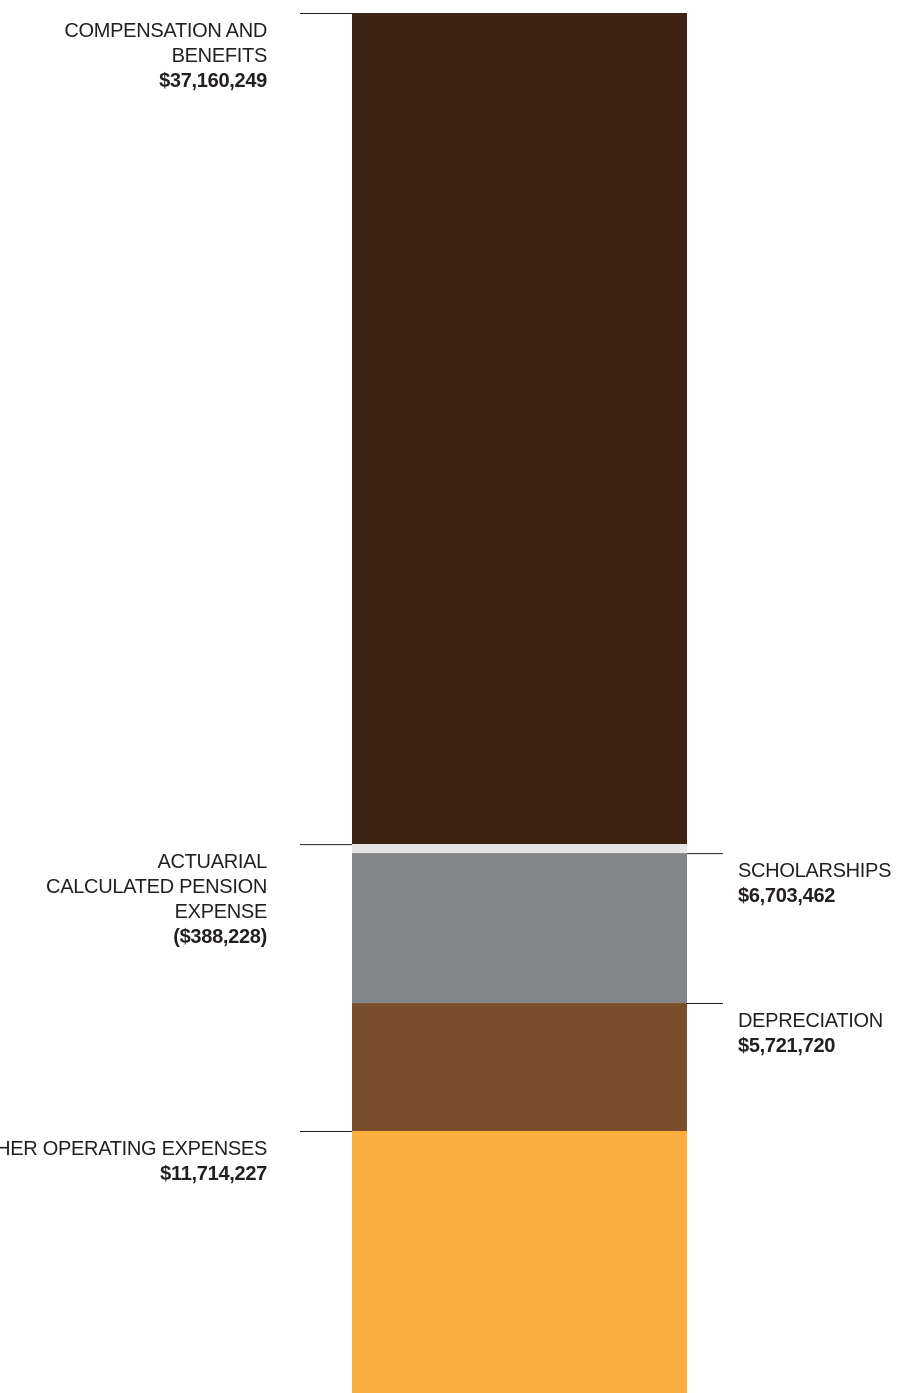  I want to click on segment-name-pension-line-3: EXPENSE, so click(221, 912).